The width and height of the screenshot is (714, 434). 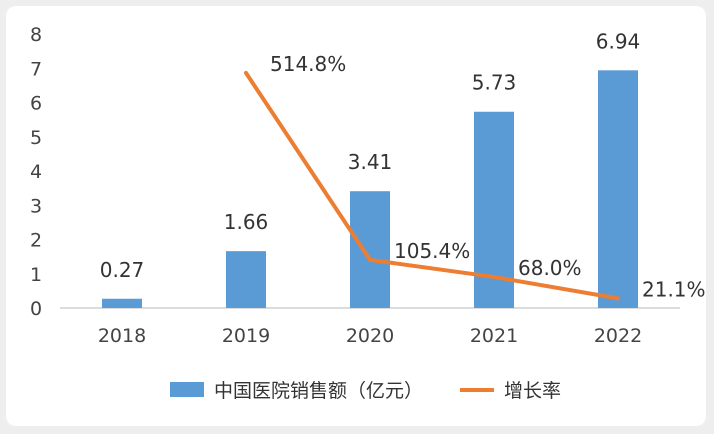 I want to click on y-tick-label: 1, so click(x=36, y=275).